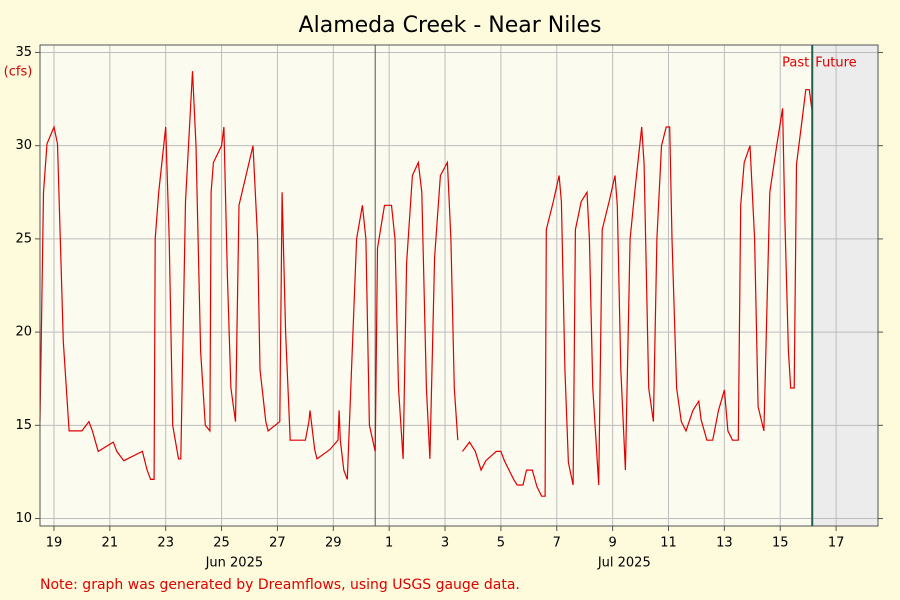 The image size is (900, 600). What do you see at coordinates (18, 72) in the screenshot?
I see `y-unit-label: (cfs)` at bounding box center [18, 72].